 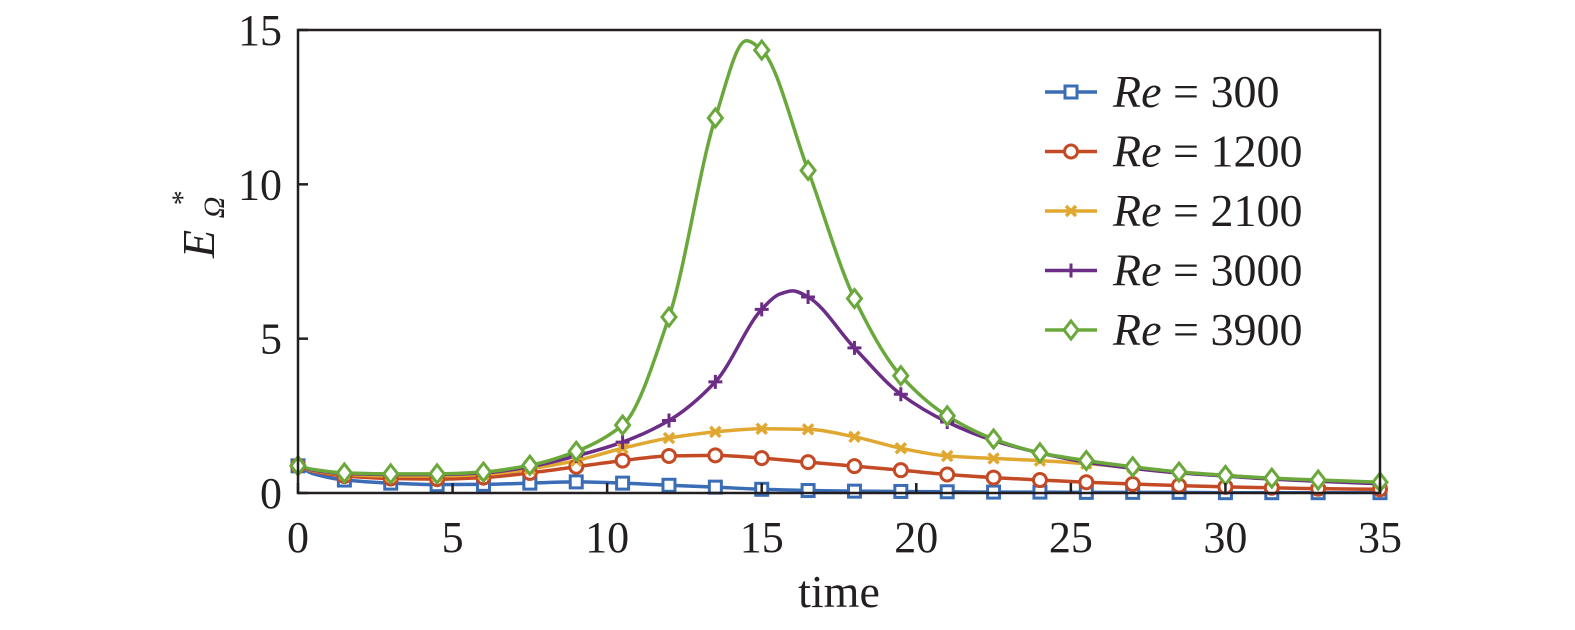 I want to click on y-tick-label: 10, so click(x=260, y=184).